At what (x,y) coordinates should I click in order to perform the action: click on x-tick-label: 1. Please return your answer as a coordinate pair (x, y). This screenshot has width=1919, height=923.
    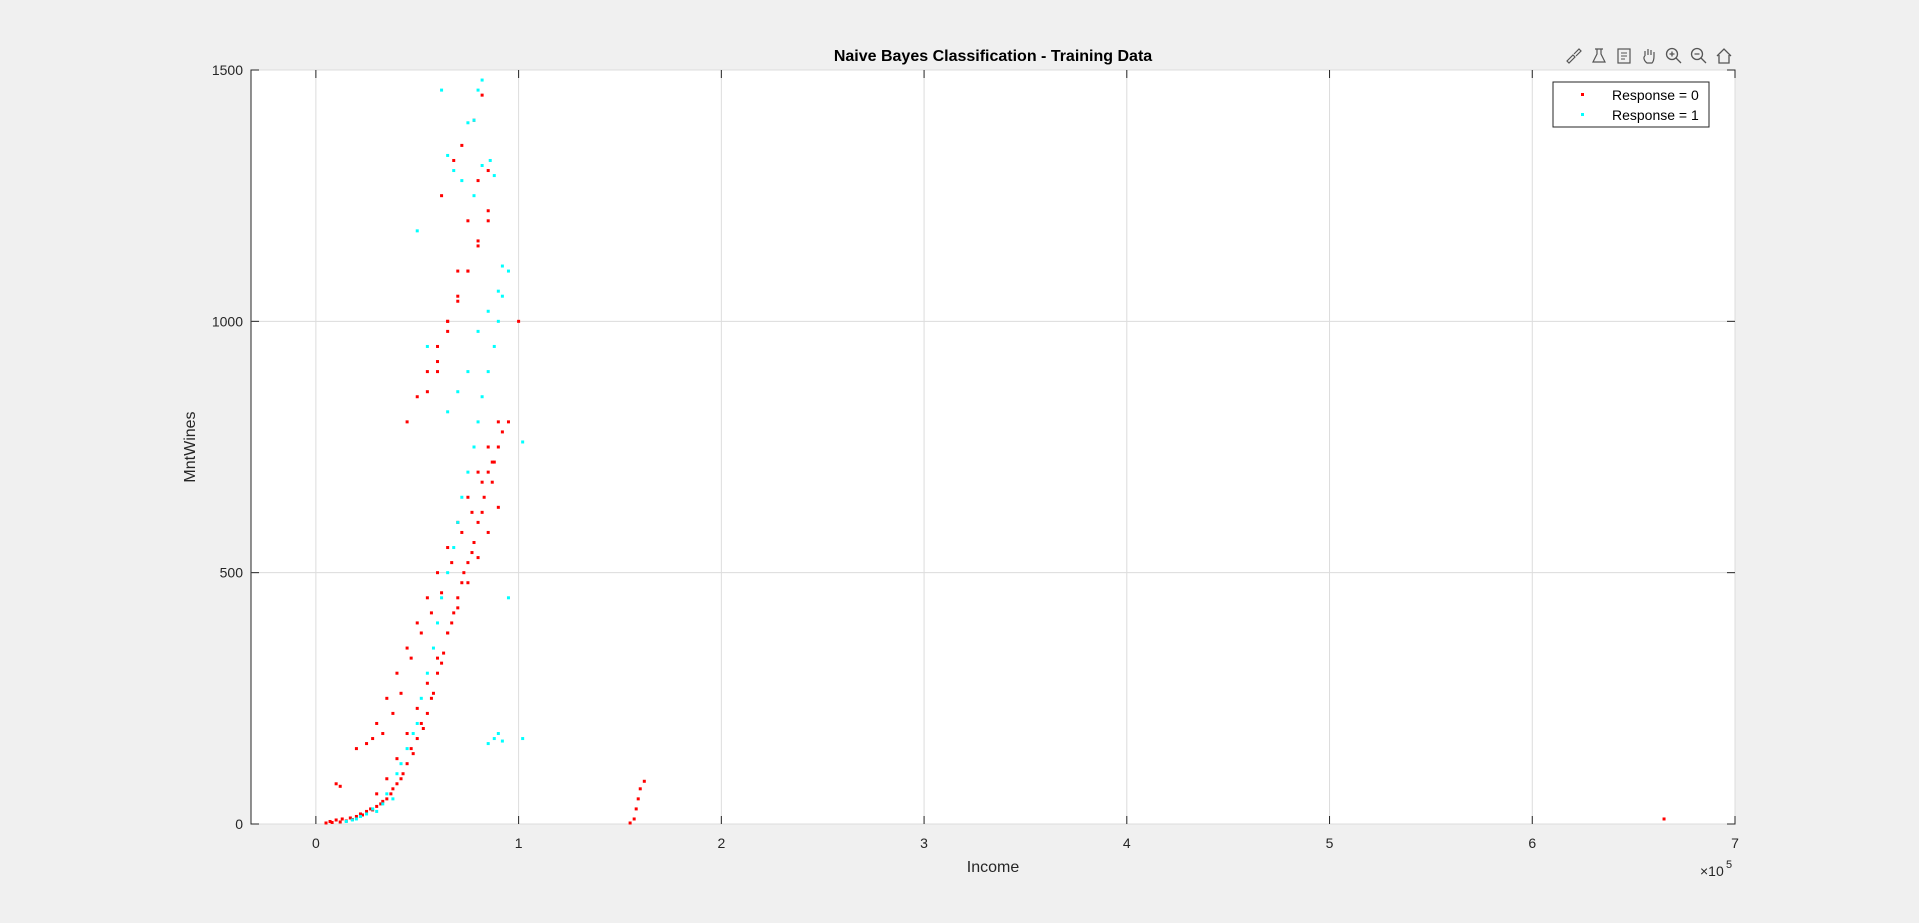
    Looking at the image, I should click on (519, 843).